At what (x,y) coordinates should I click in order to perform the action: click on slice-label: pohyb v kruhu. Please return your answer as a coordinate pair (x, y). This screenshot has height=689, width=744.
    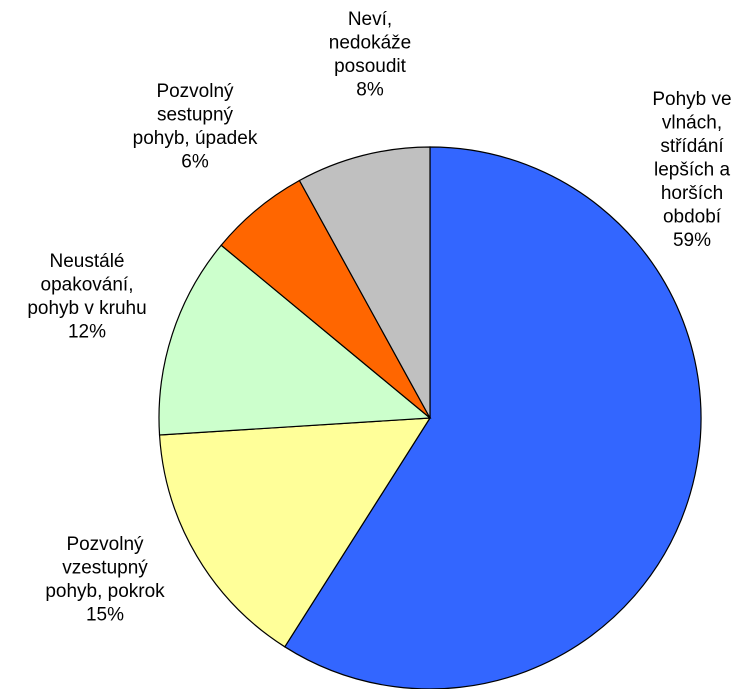
    Looking at the image, I should click on (86, 308).